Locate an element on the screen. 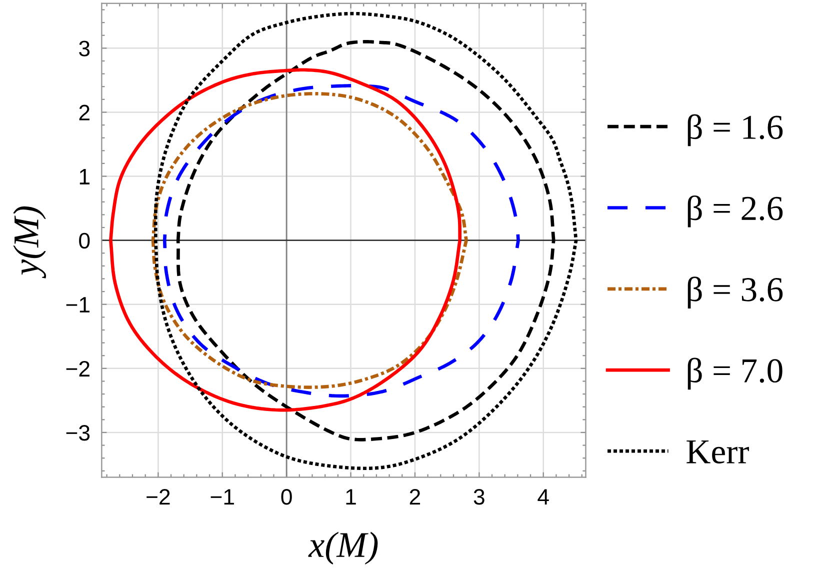  legend-label: β = 1.6 is located at coordinates (735, 130).